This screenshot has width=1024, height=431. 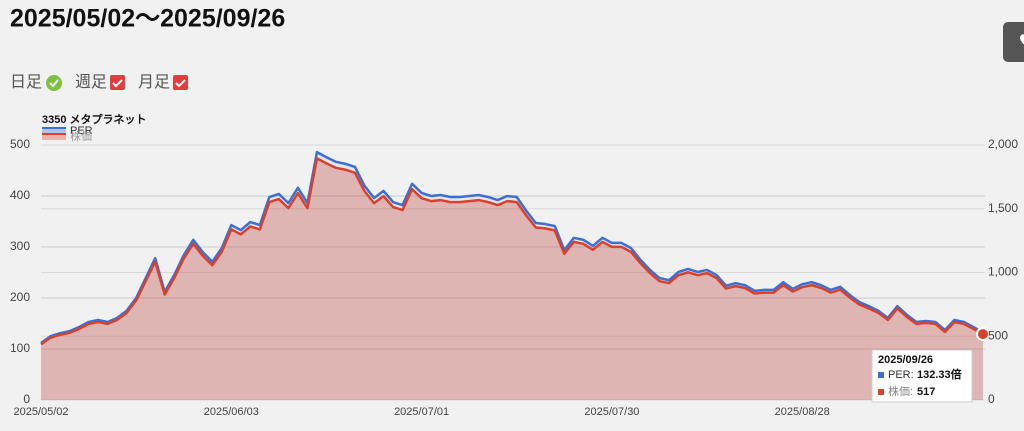 I want to click on y2-tick-label: 0, so click(x=991, y=399).